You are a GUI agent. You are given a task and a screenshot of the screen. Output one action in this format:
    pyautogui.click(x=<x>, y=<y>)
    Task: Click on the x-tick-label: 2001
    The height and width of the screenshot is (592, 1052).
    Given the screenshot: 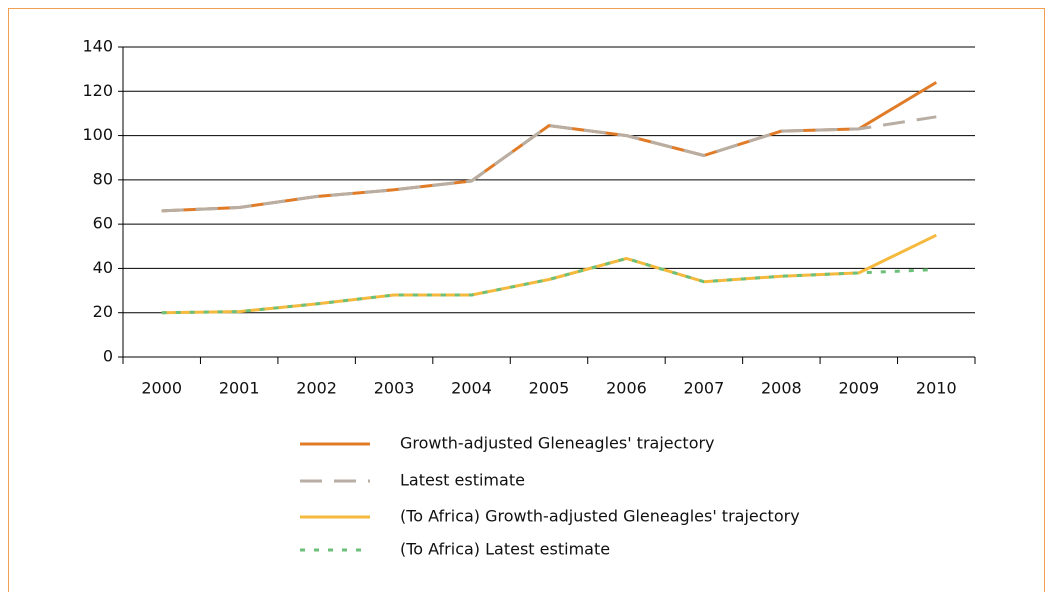 What is the action you would take?
    pyautogui.click(x=239, y=388)
    